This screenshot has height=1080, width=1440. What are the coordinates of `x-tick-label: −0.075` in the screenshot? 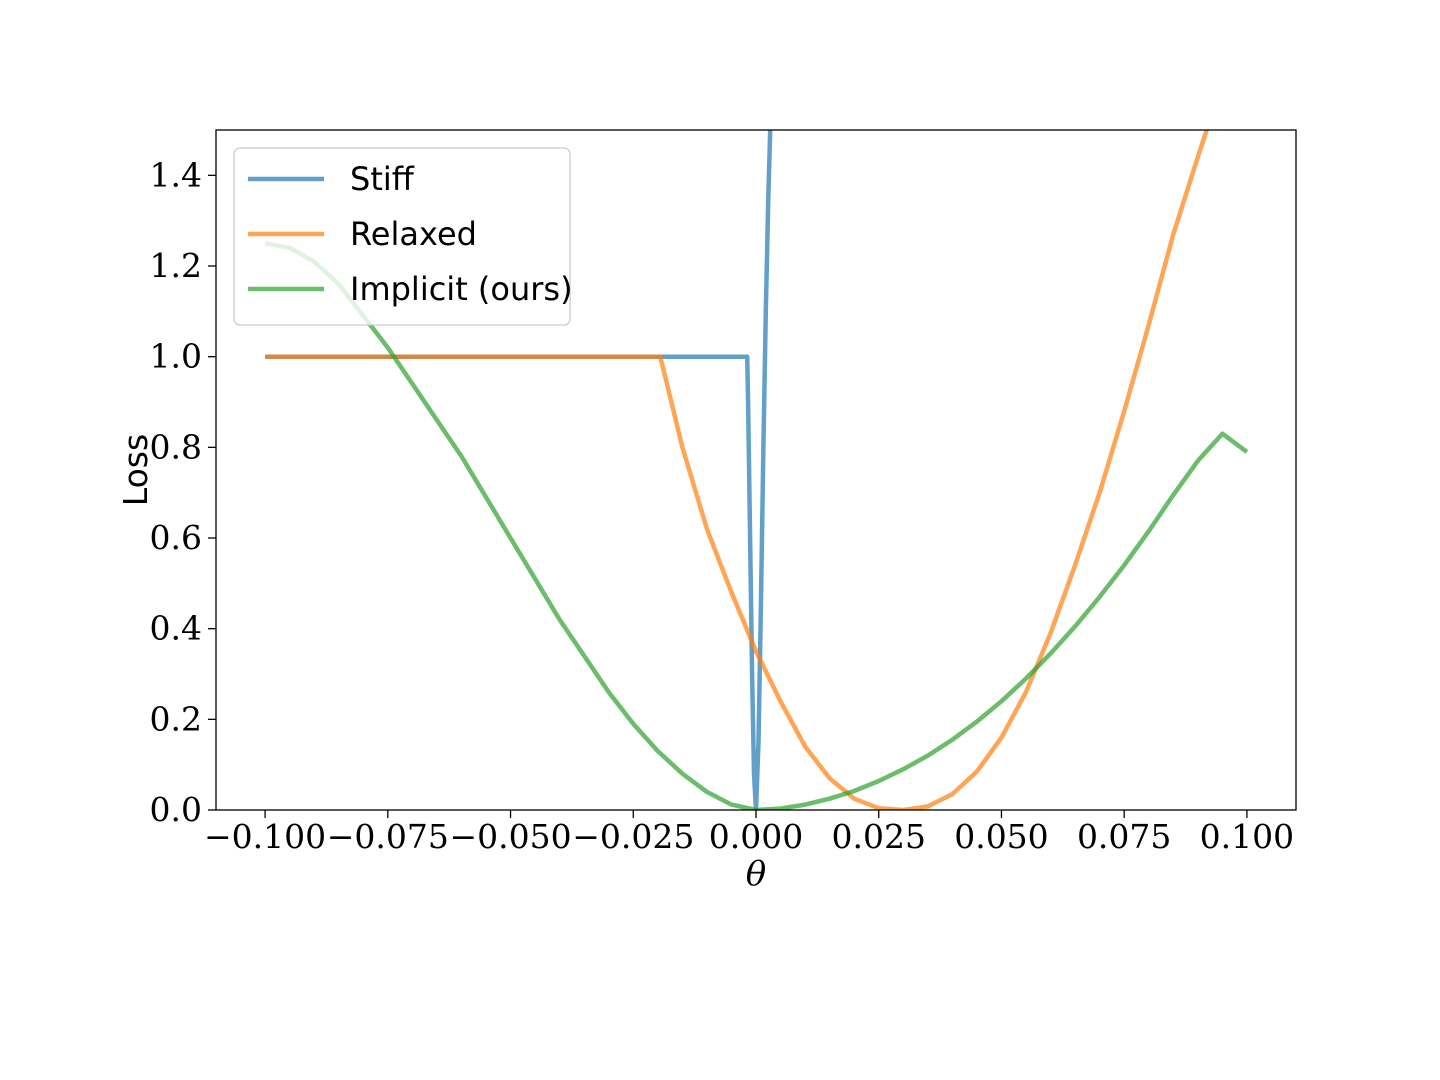 It's located at (388, 836).